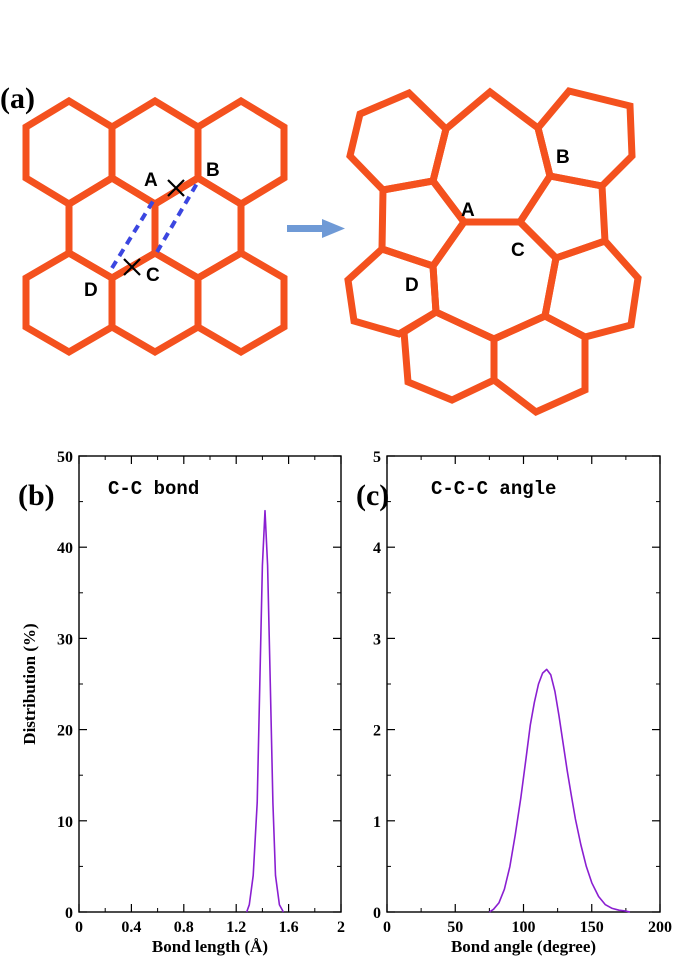 This screenshot has height=965, width=692. I want to click on broken-bond-mark-c, so click(132, 267).